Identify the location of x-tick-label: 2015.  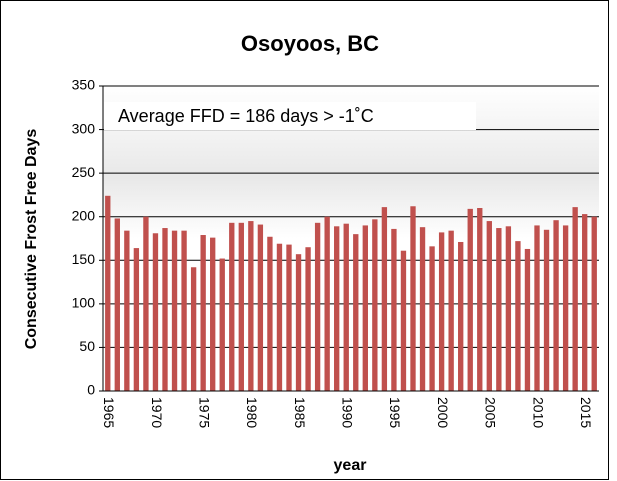
(586, 412).